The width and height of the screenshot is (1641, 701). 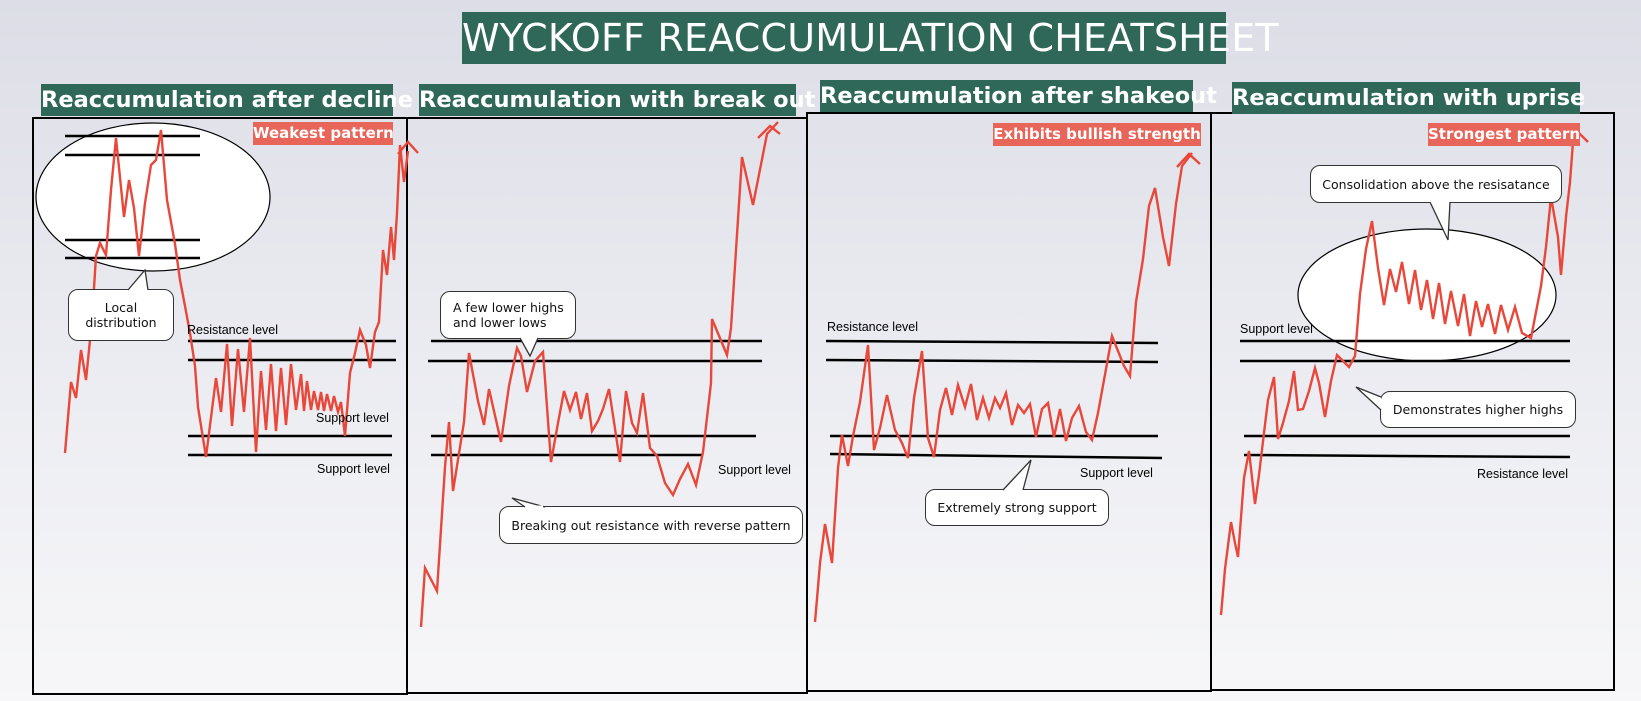 I want to click on panel-4-resistance-label: Resistance level, so click(x=1523, y=474).